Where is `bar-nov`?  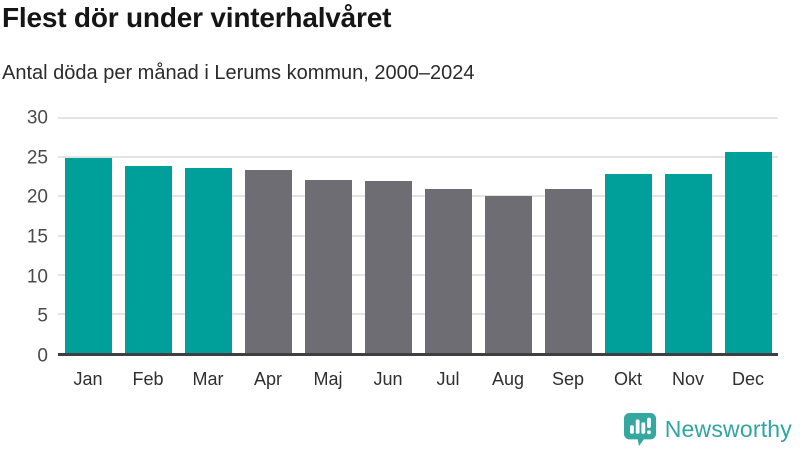 bar-nov is located at coordinates (688, 263).